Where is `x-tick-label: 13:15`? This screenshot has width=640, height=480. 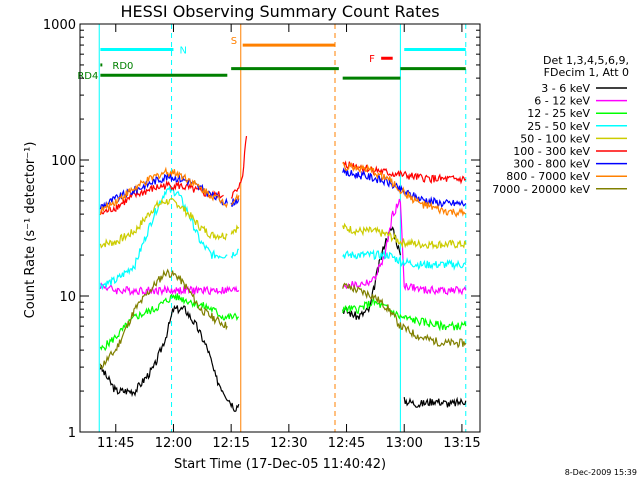 x-tick-label: 13:15 is located at coordinates (461, 443).